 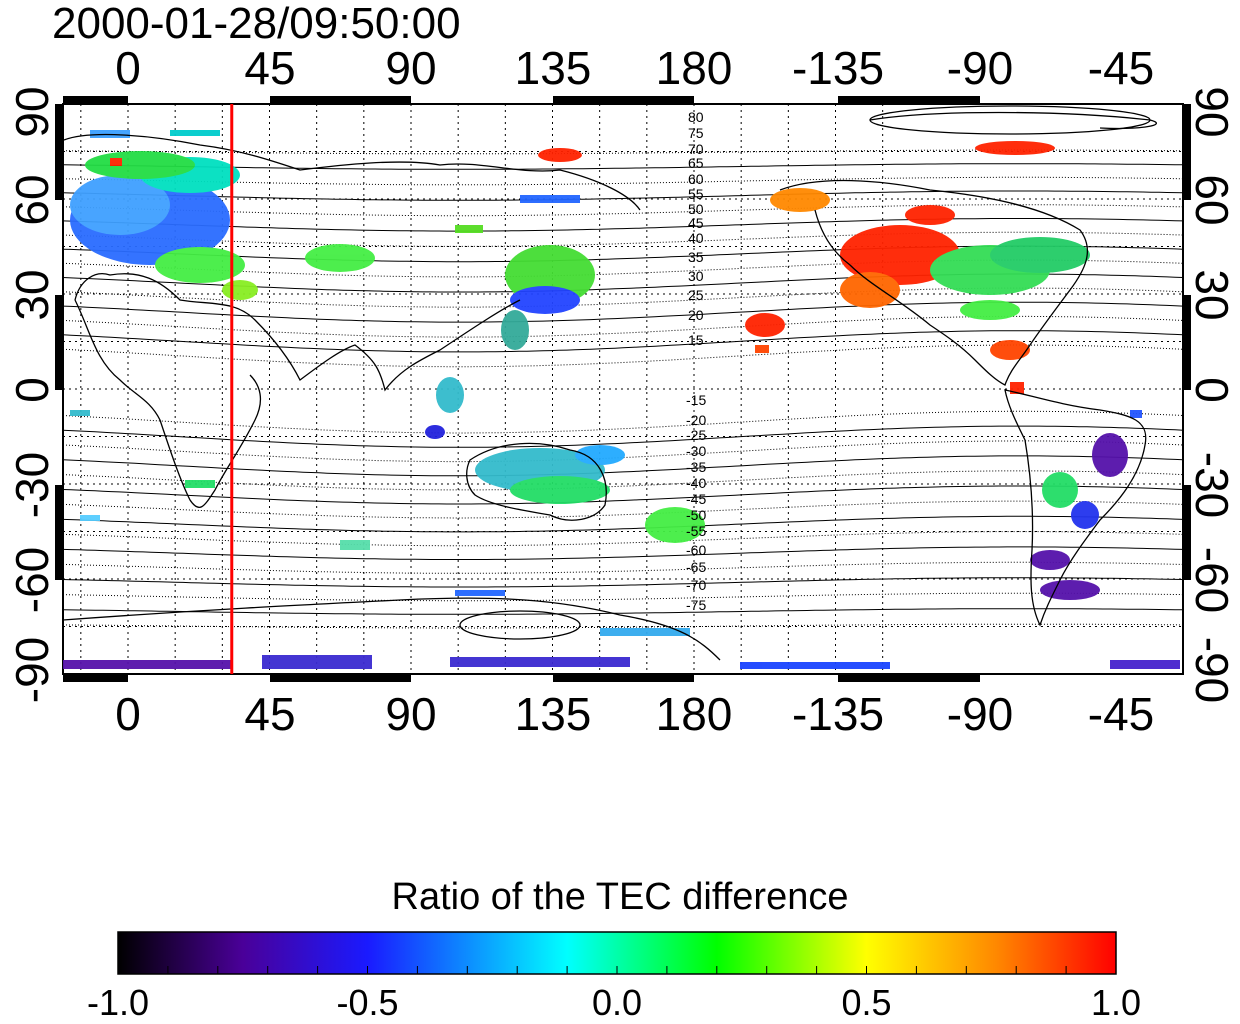 I want to click on colorbar-tick-label: -1.0, so click(x=118, y=1002).